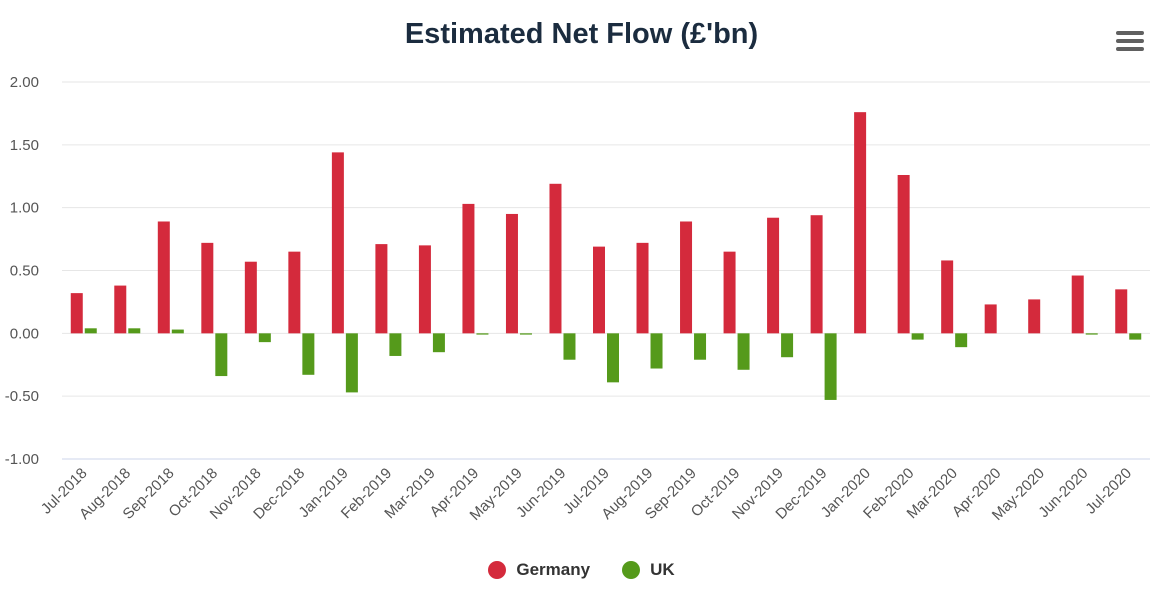 The image size is (1163, 605). I want to click on bar-uk-sep-2018, so click(177, 331).